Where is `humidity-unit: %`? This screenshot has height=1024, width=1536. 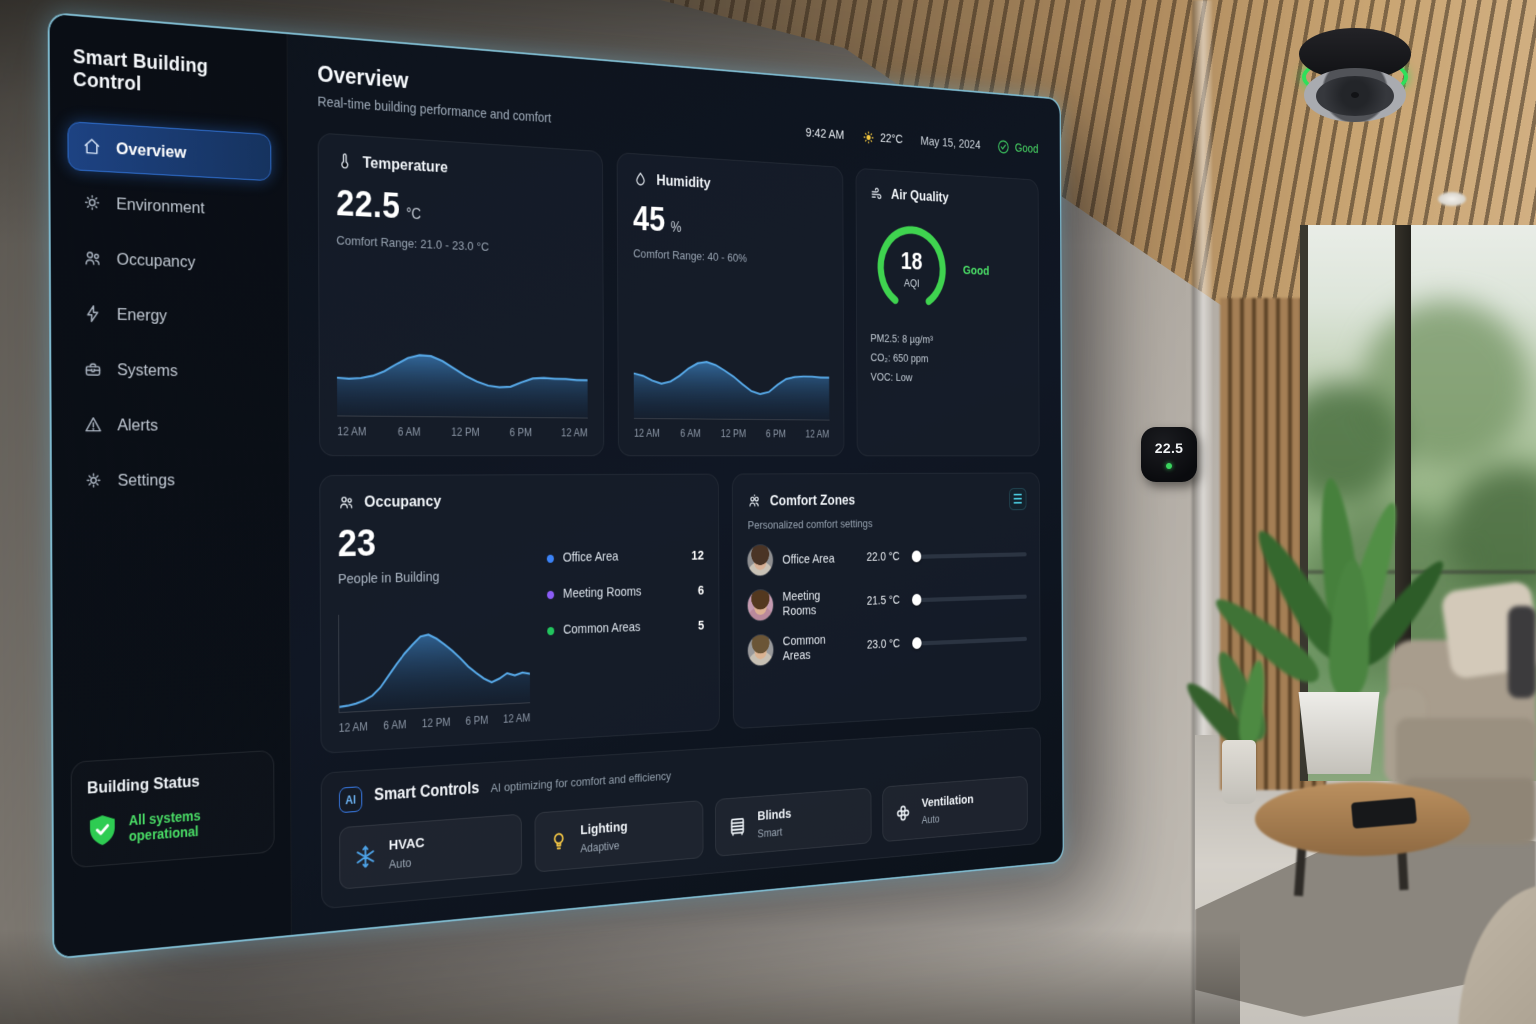 humidity-unit: % is located at coordinates (676, 228).